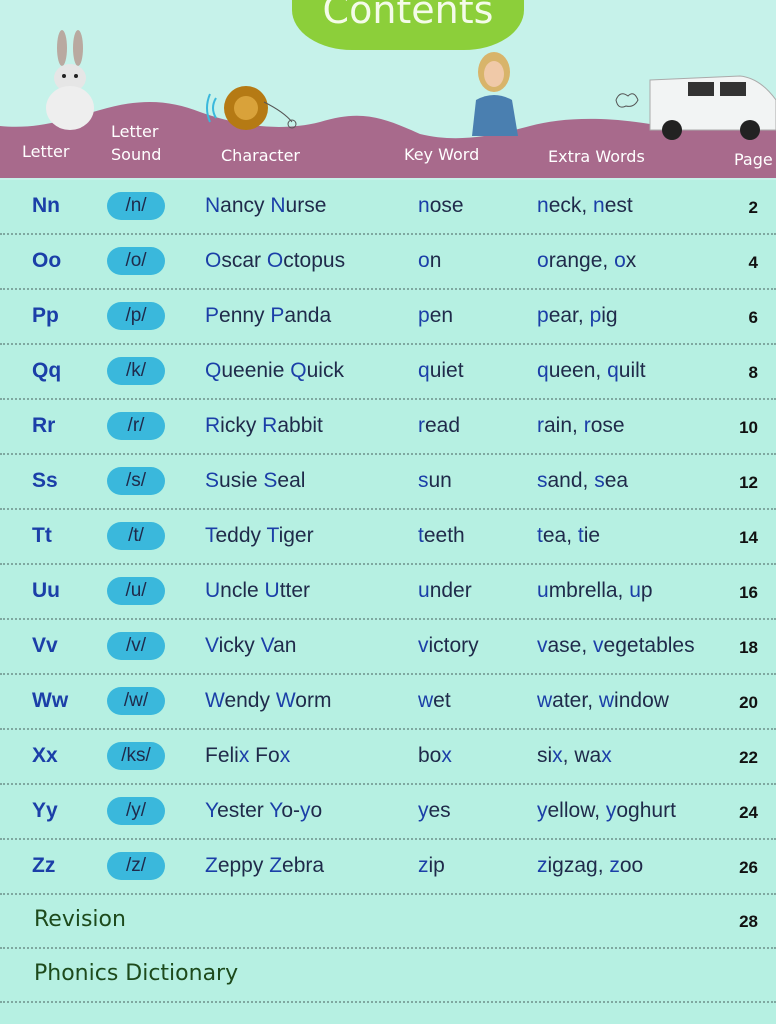 The height and width of the screenshot is (1024, 776). I want to click on page-number: 6, so click(753, 317).